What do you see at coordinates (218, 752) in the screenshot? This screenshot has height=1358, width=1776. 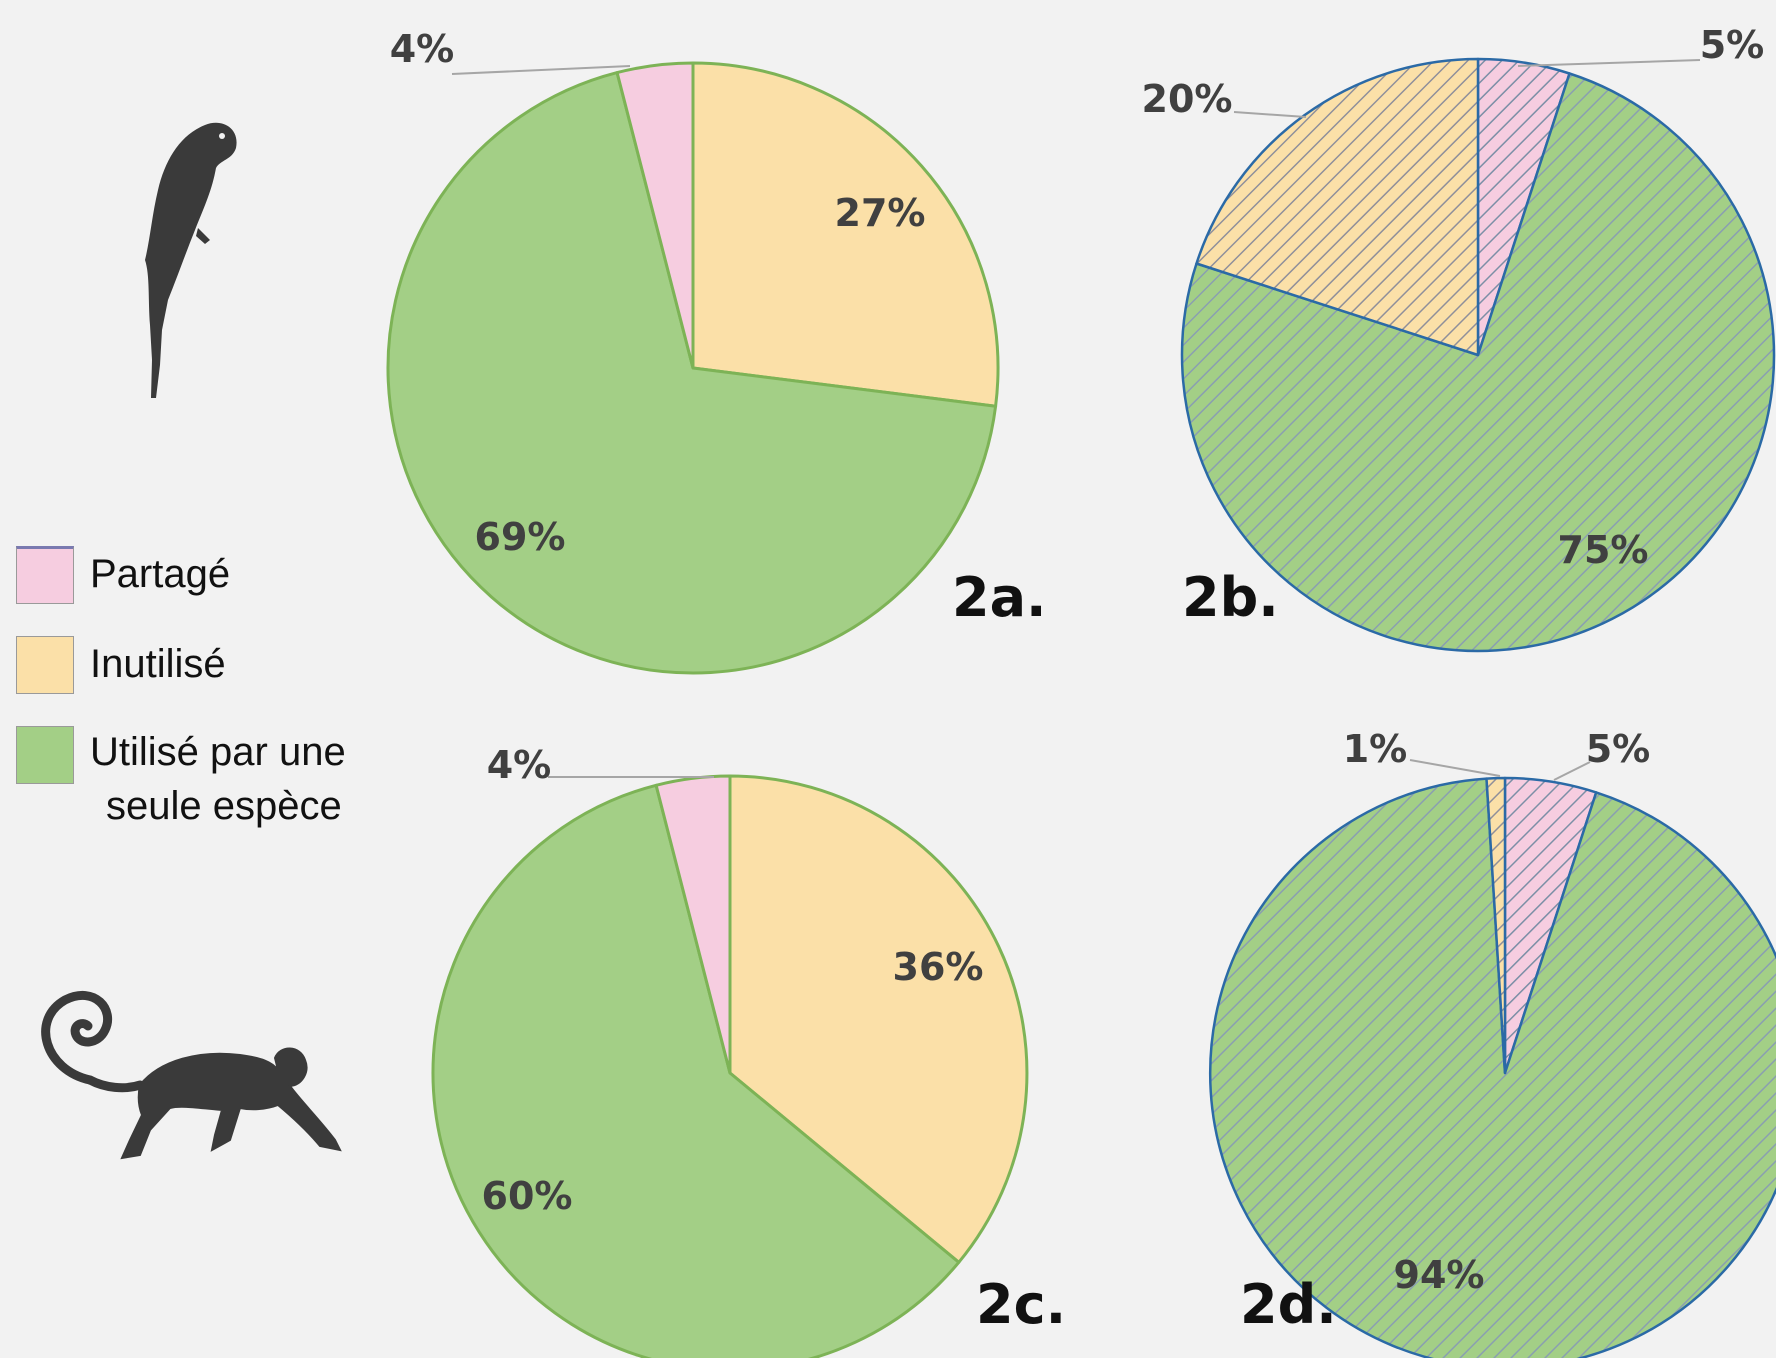 I see `legend-label-utilise-line1: Utilisé par une` at bounding box center [218, 752].